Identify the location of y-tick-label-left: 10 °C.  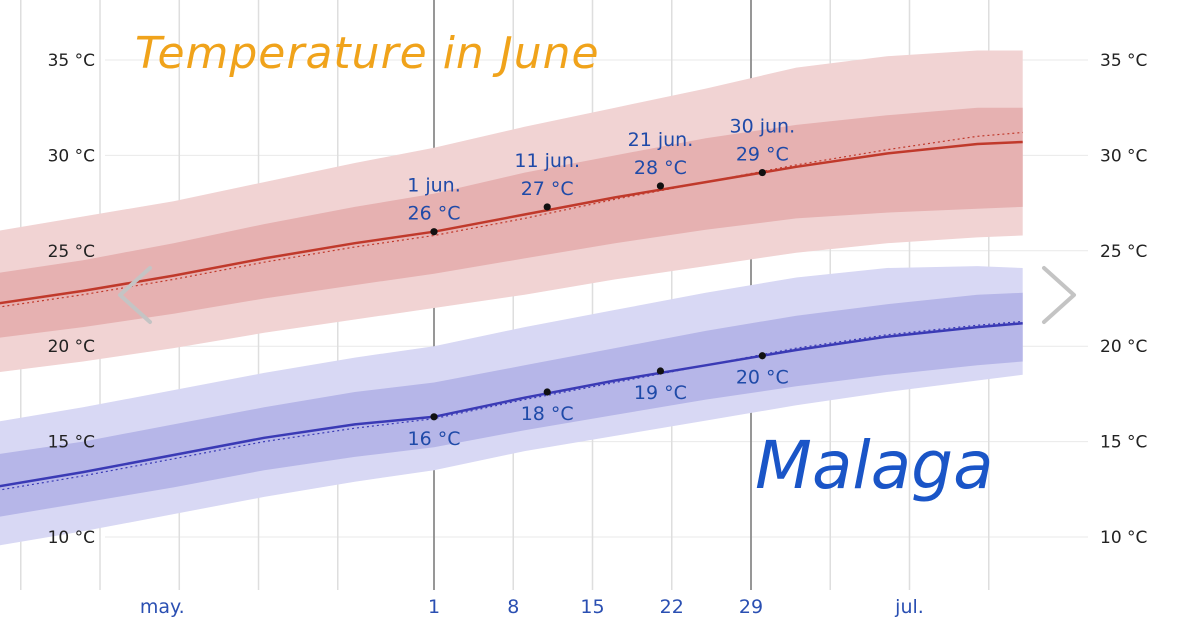
(71, 538).